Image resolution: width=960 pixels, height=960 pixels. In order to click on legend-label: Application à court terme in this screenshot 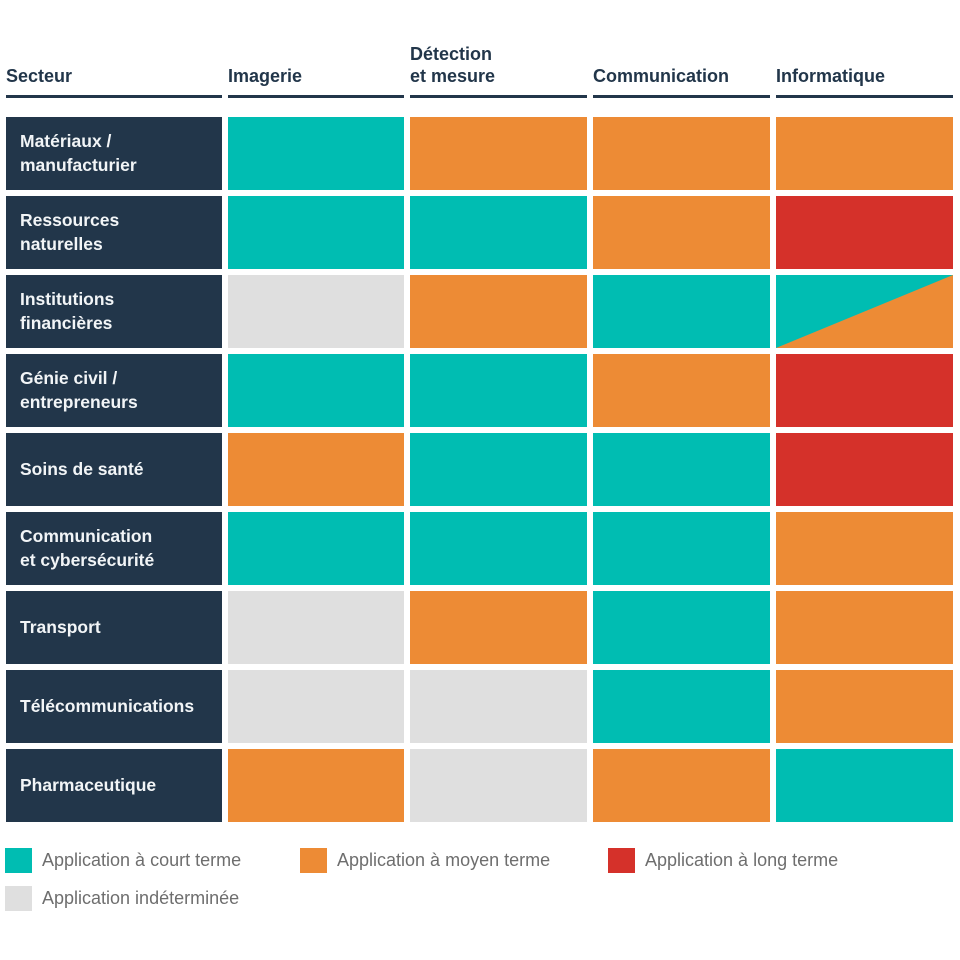, I will do `click(142, 860)`.